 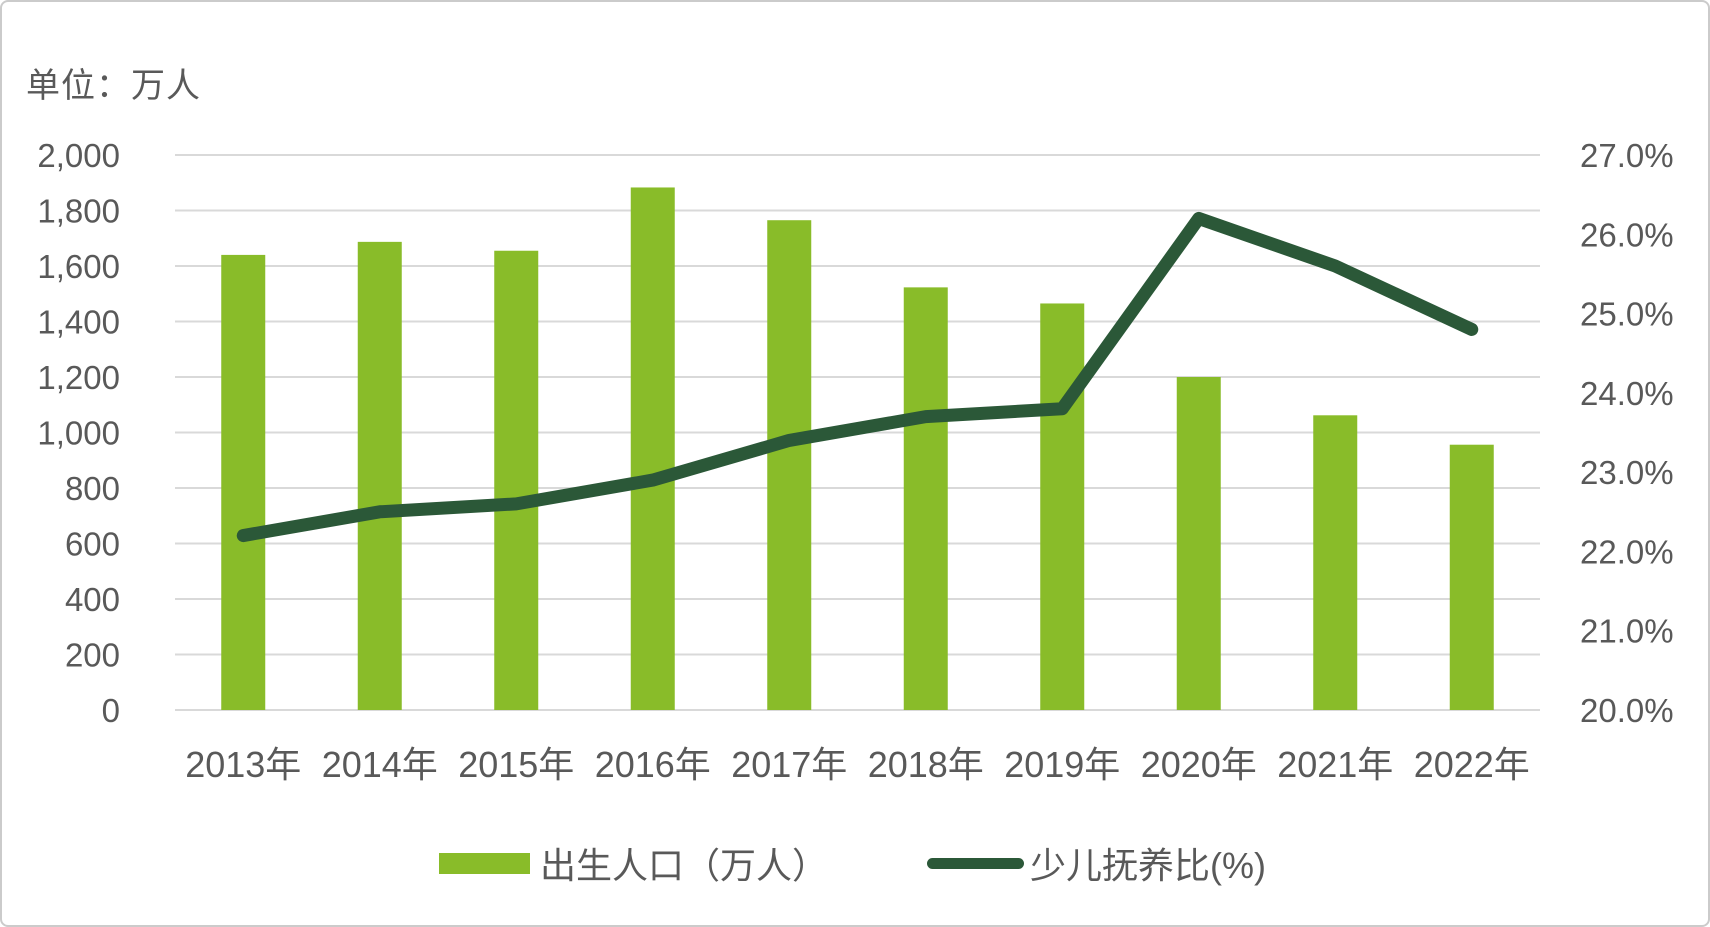 I want to click on bar-2013年, so click(x=243, y=482).